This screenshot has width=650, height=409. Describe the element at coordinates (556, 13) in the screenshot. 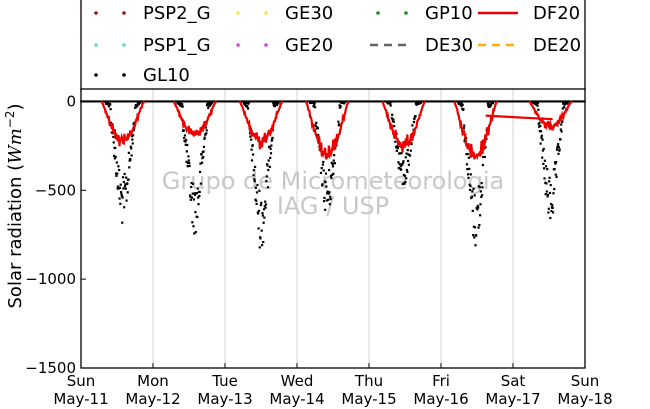

I see `legend-label: DF20` at that location.